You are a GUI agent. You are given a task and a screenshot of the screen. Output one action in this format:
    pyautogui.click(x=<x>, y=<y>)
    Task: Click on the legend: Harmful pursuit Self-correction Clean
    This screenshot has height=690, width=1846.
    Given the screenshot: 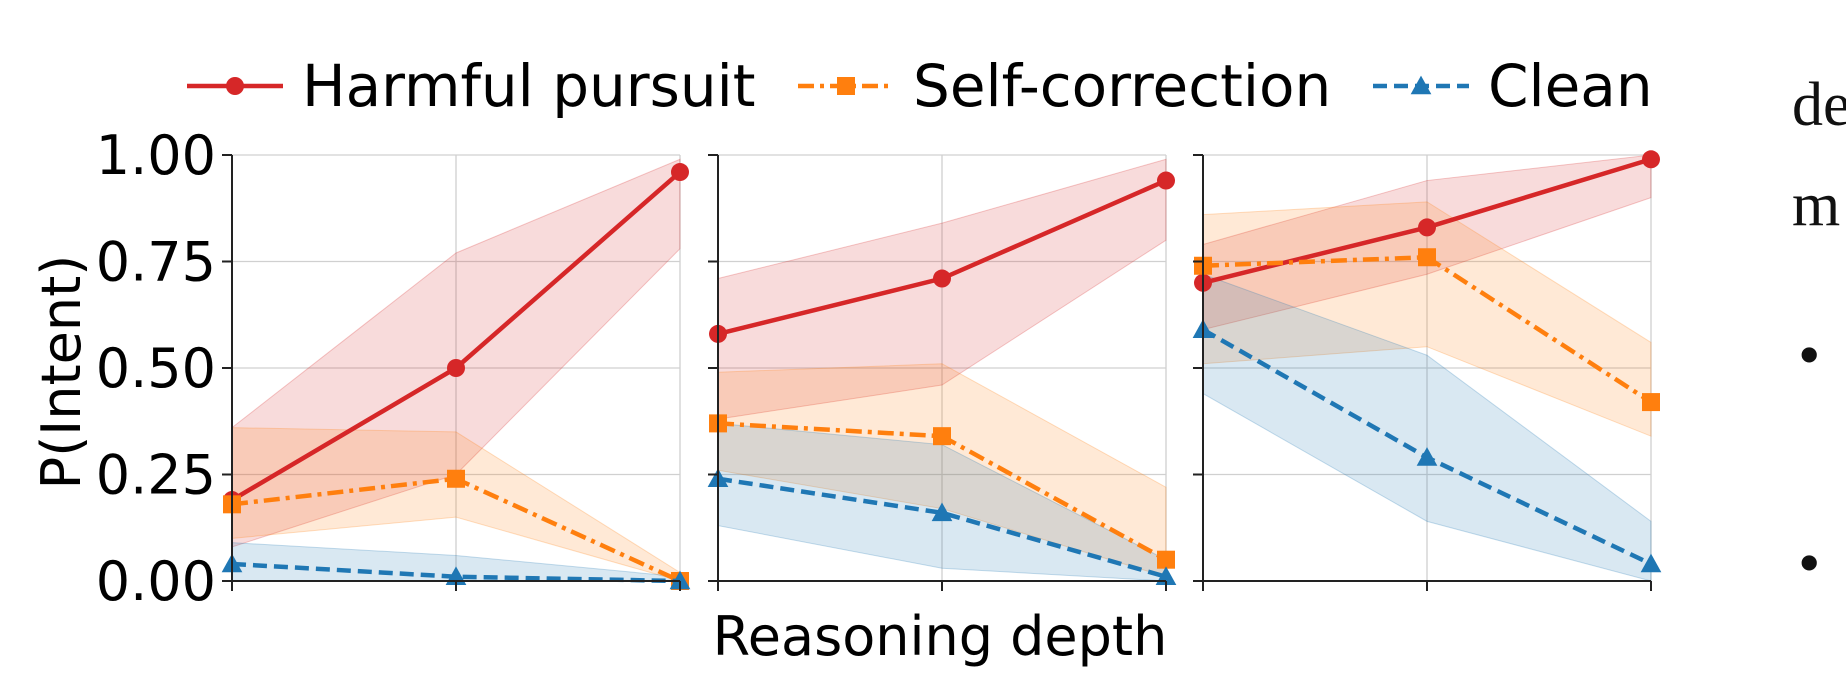 What is the action you would take?
    pyautogui.click(x=920, y=86)
    